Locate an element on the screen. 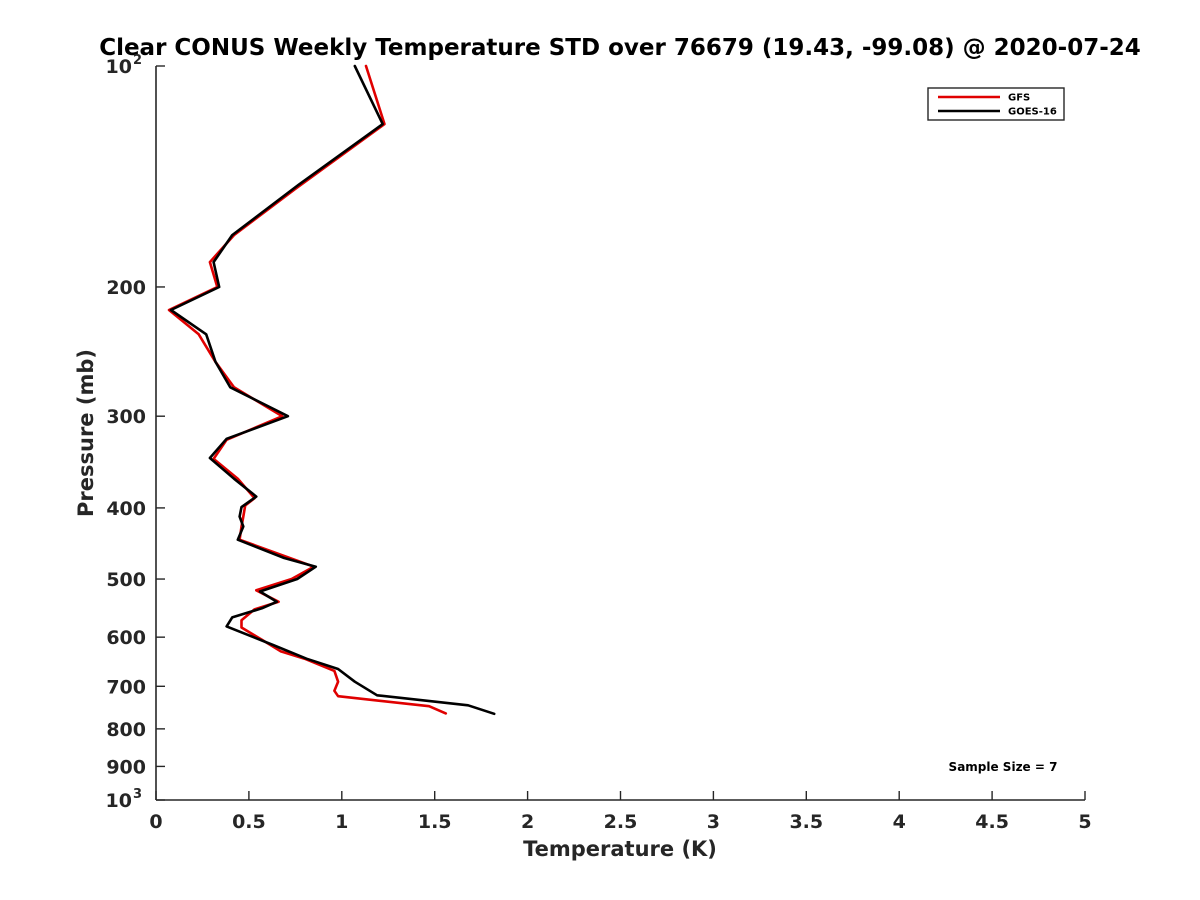 The image size is (1200, 900). x-tick-label: 5 is located at coordinates (1084, 822).